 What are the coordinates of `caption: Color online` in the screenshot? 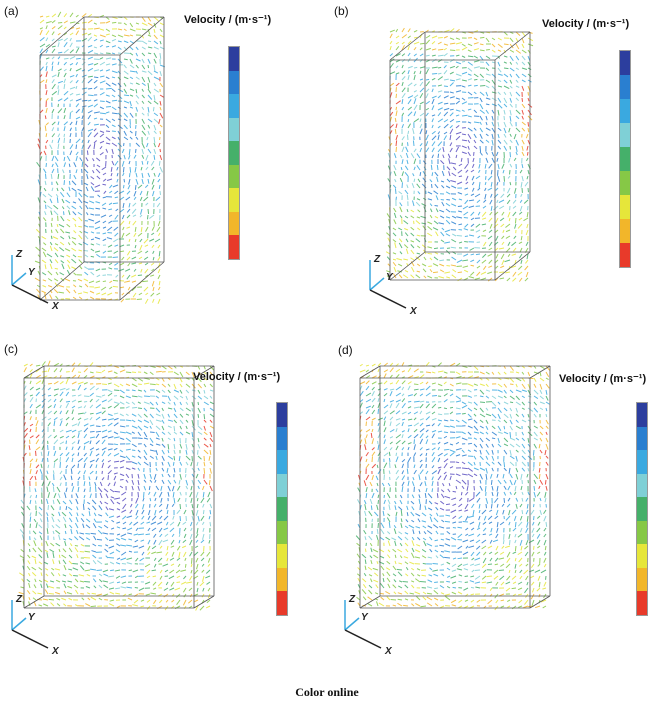 It's located at (327, 692).